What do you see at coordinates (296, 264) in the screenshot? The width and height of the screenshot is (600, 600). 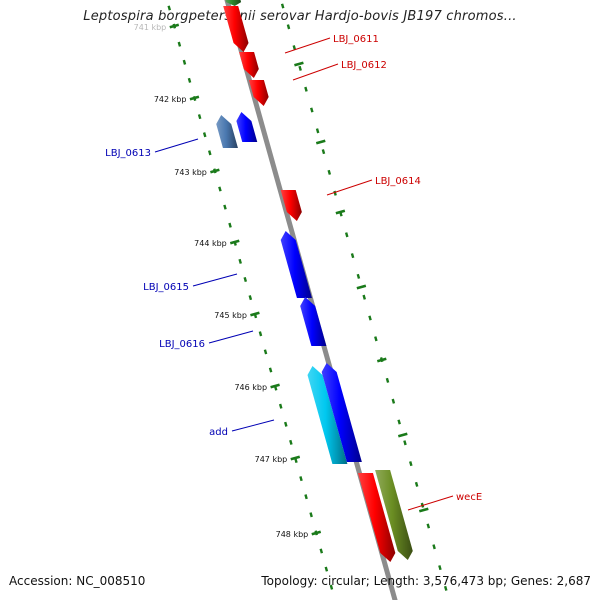 I see `gene-lbj0615` at bounding box center [296, 264].